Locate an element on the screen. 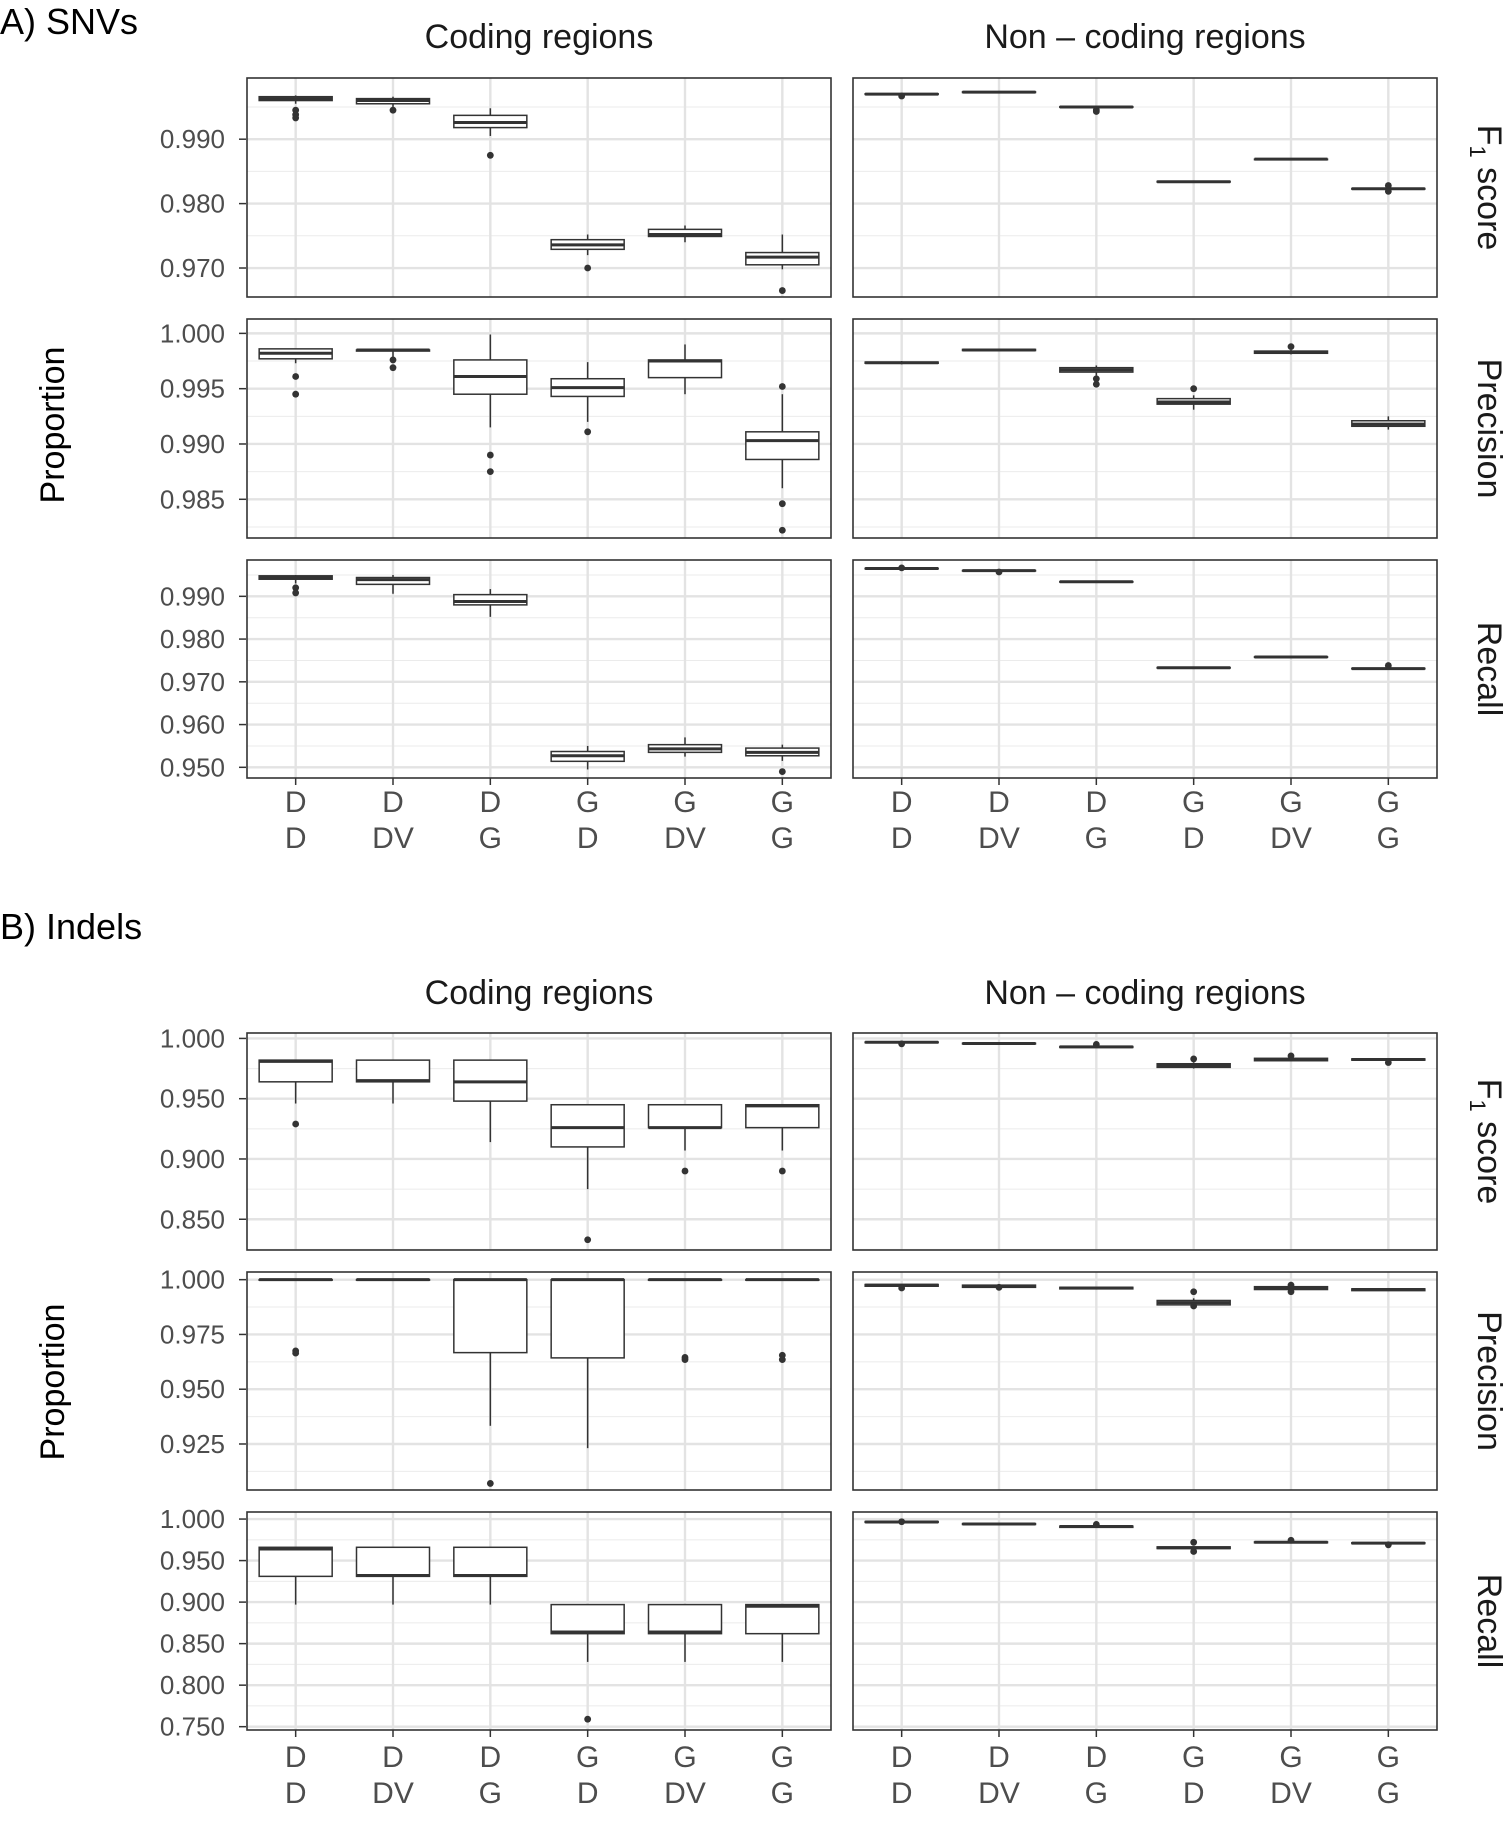  facet-row-title-main: F is located at coordinates (1486, 135).